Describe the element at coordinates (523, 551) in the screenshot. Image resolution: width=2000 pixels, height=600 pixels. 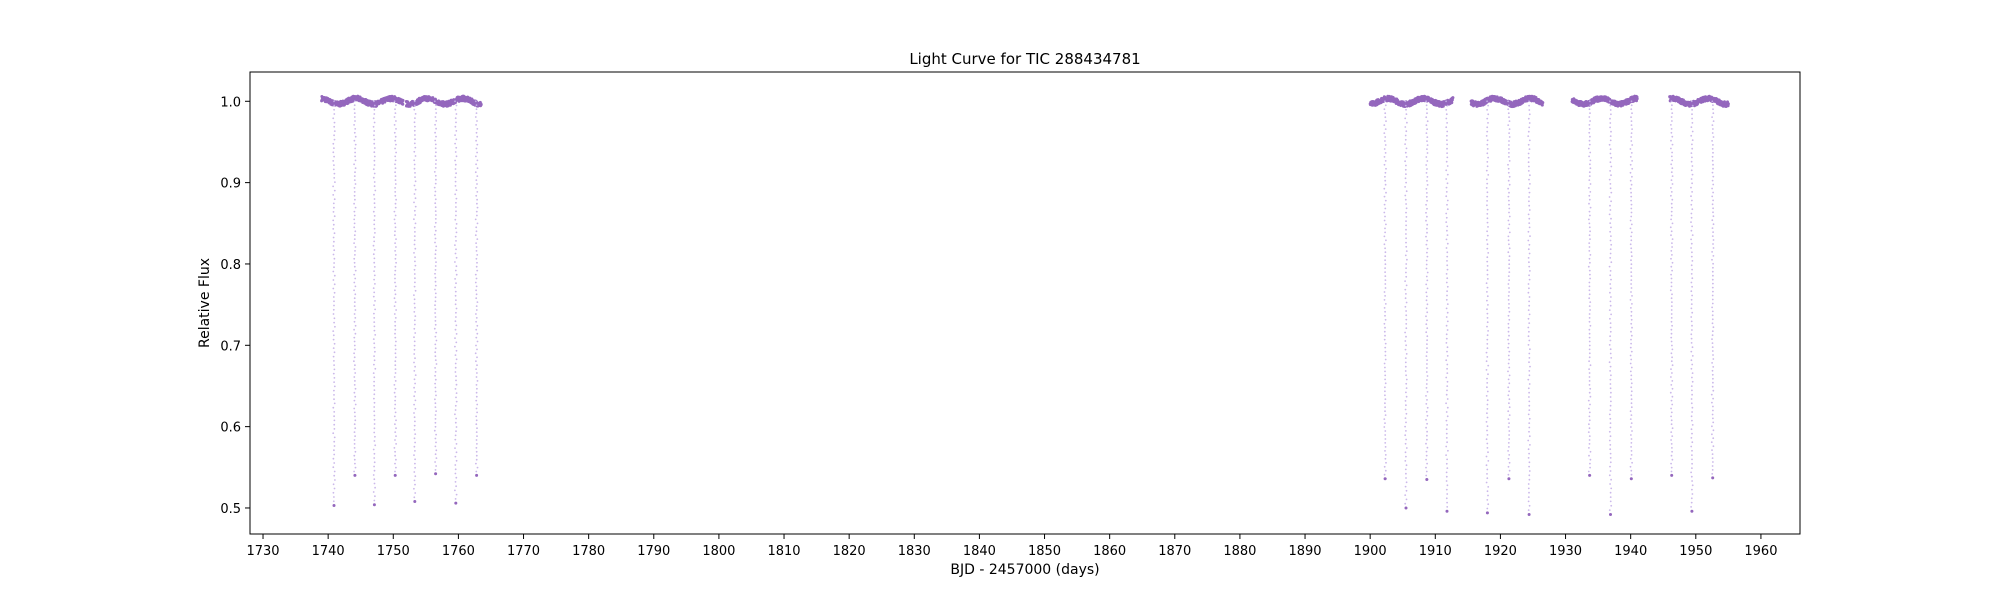
I see `x-tick-label: 1770` at that location.